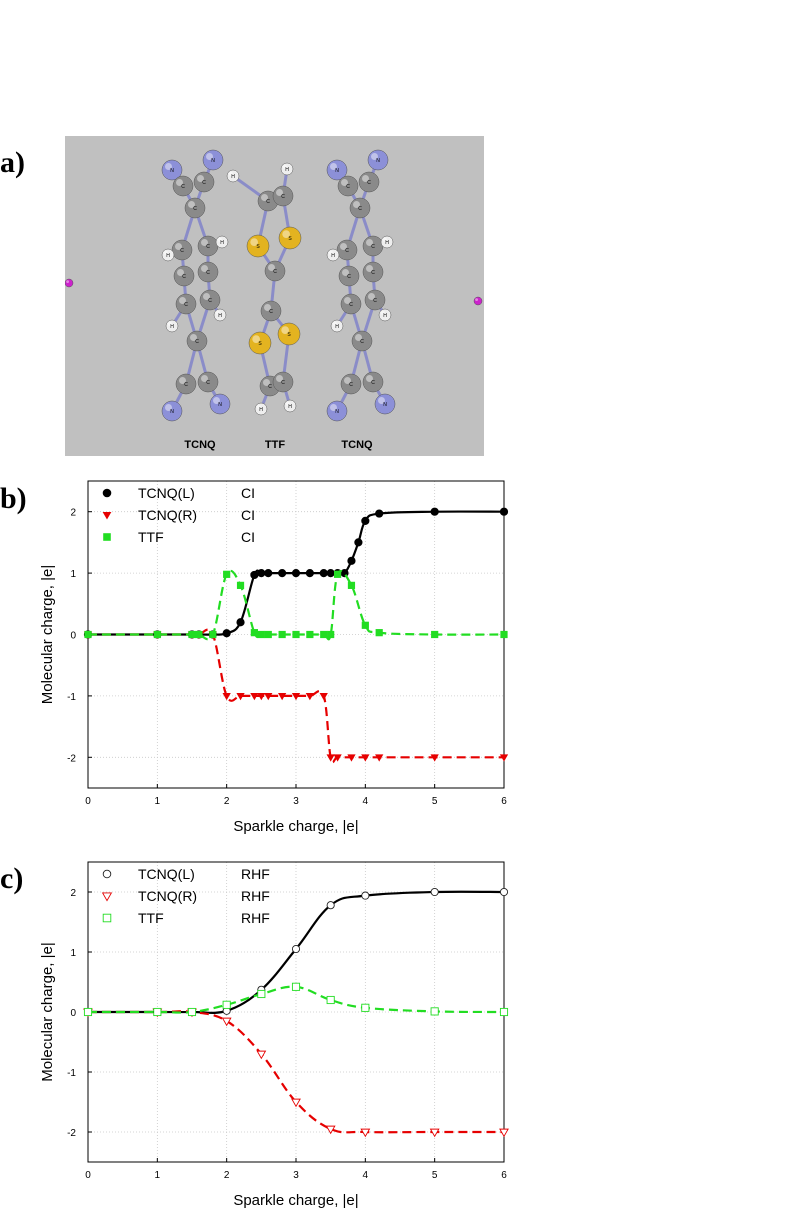  What do you see at coordinates (504, 1175) in the screenshot?
I see `x-tick-label: 6` at bounding box center [504, 1175].